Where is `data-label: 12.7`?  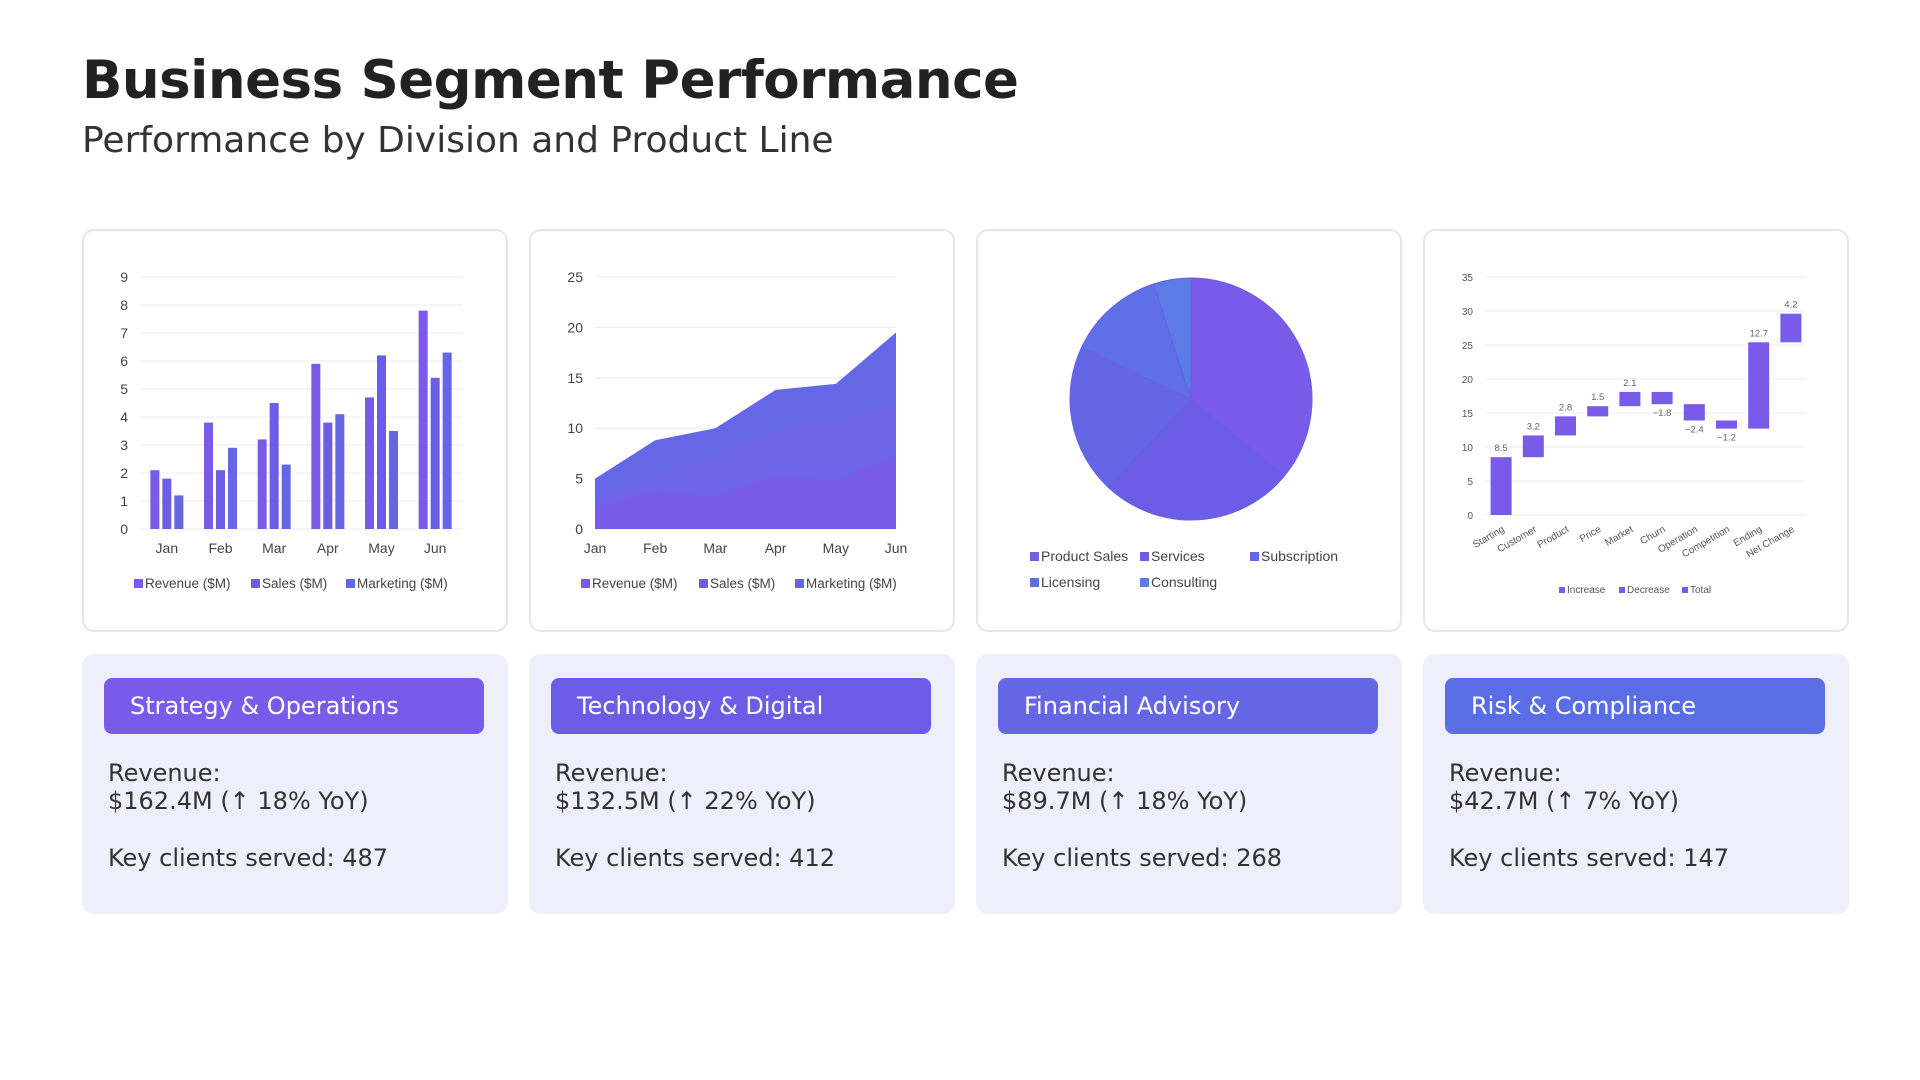 data-label: 12.7 is located at coordinates (1758, 333).